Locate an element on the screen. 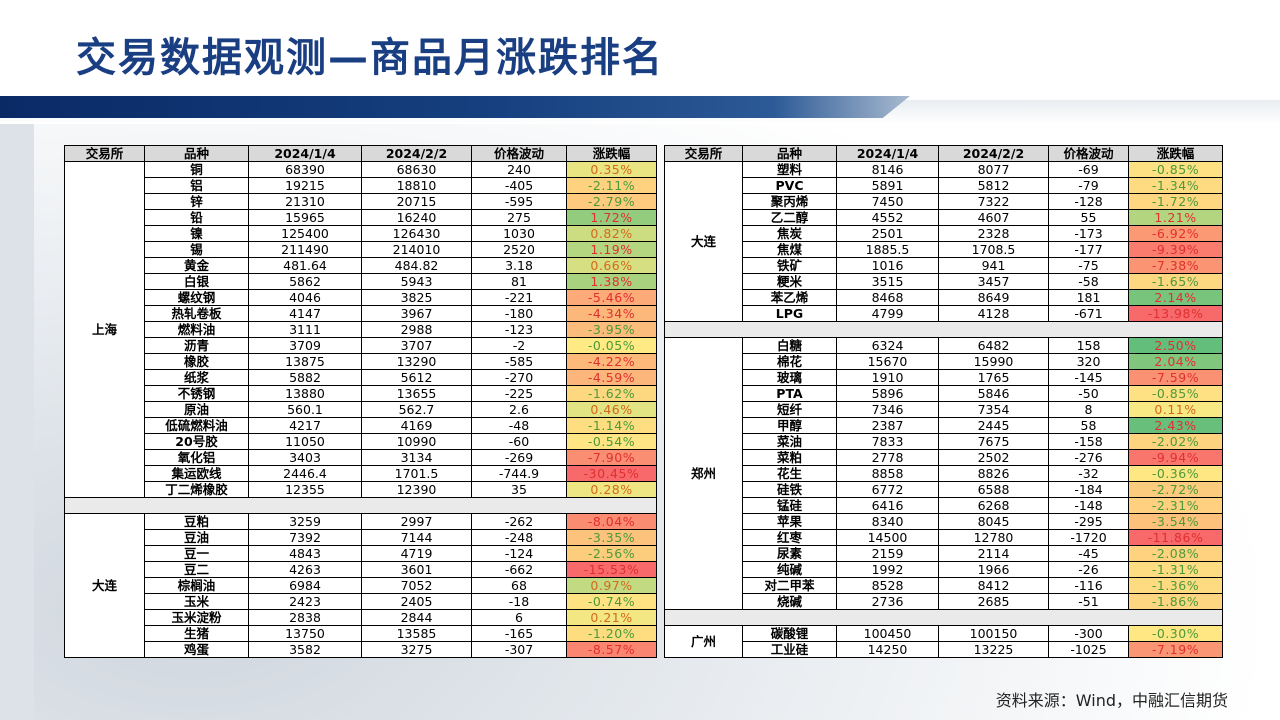  table-row: 生猪 13750 13585 -165 -1.20% is located at coordinates (361, 633).